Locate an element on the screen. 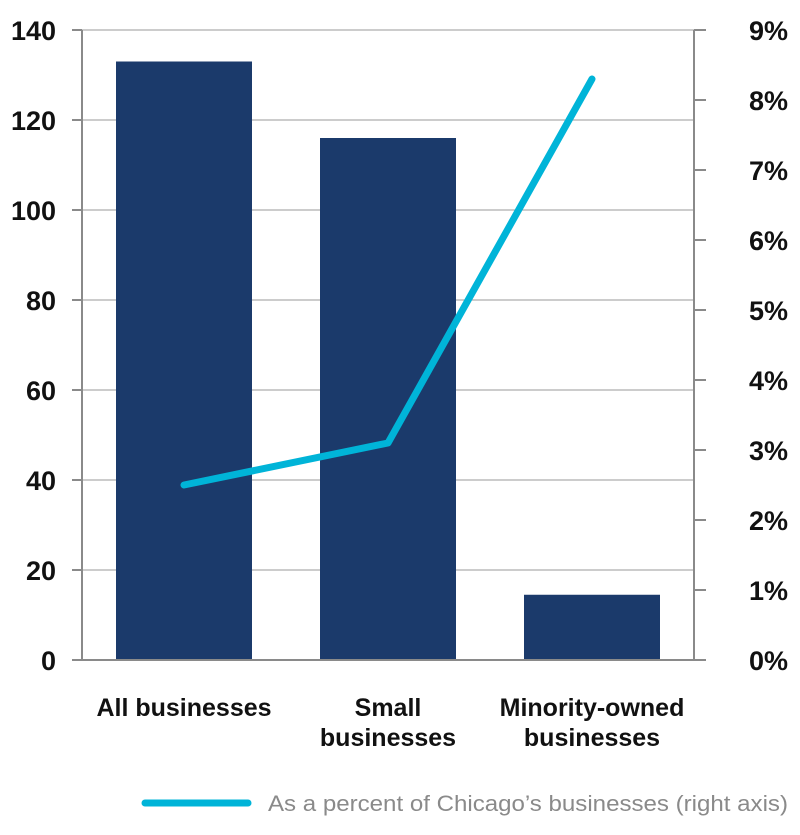 The width and height of the screenshot is (800, 835). left-tick-label: 100 is located at coordinates (33, 211).